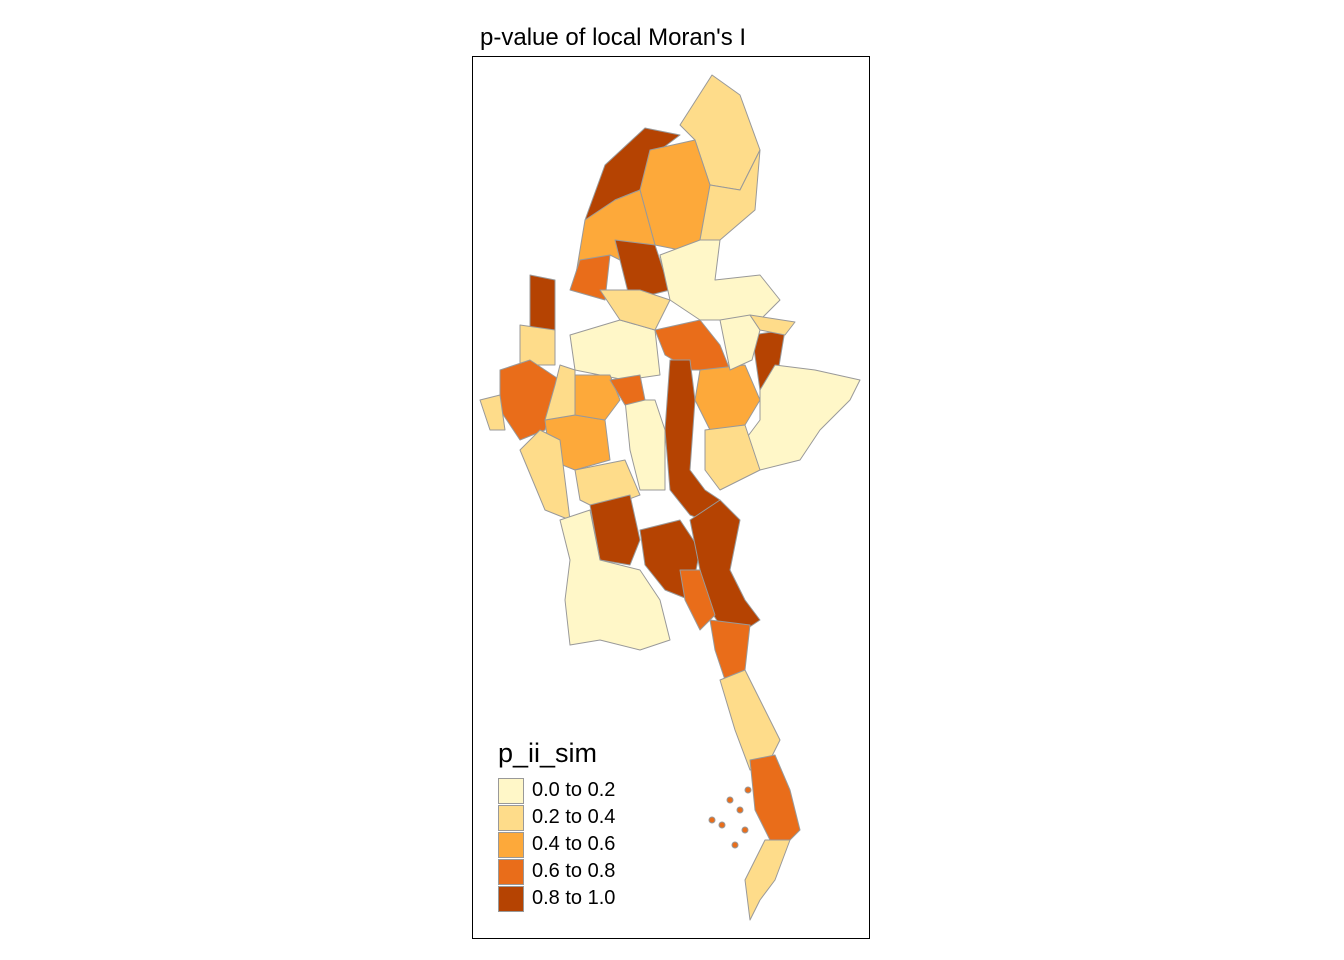 The width and height of the screenshot is (1344, 960). What do you see at coordinates (574, 817) in the screenshot?
I see `legend-label: 0.2 to 0.4` at bounding box center [574, 817].